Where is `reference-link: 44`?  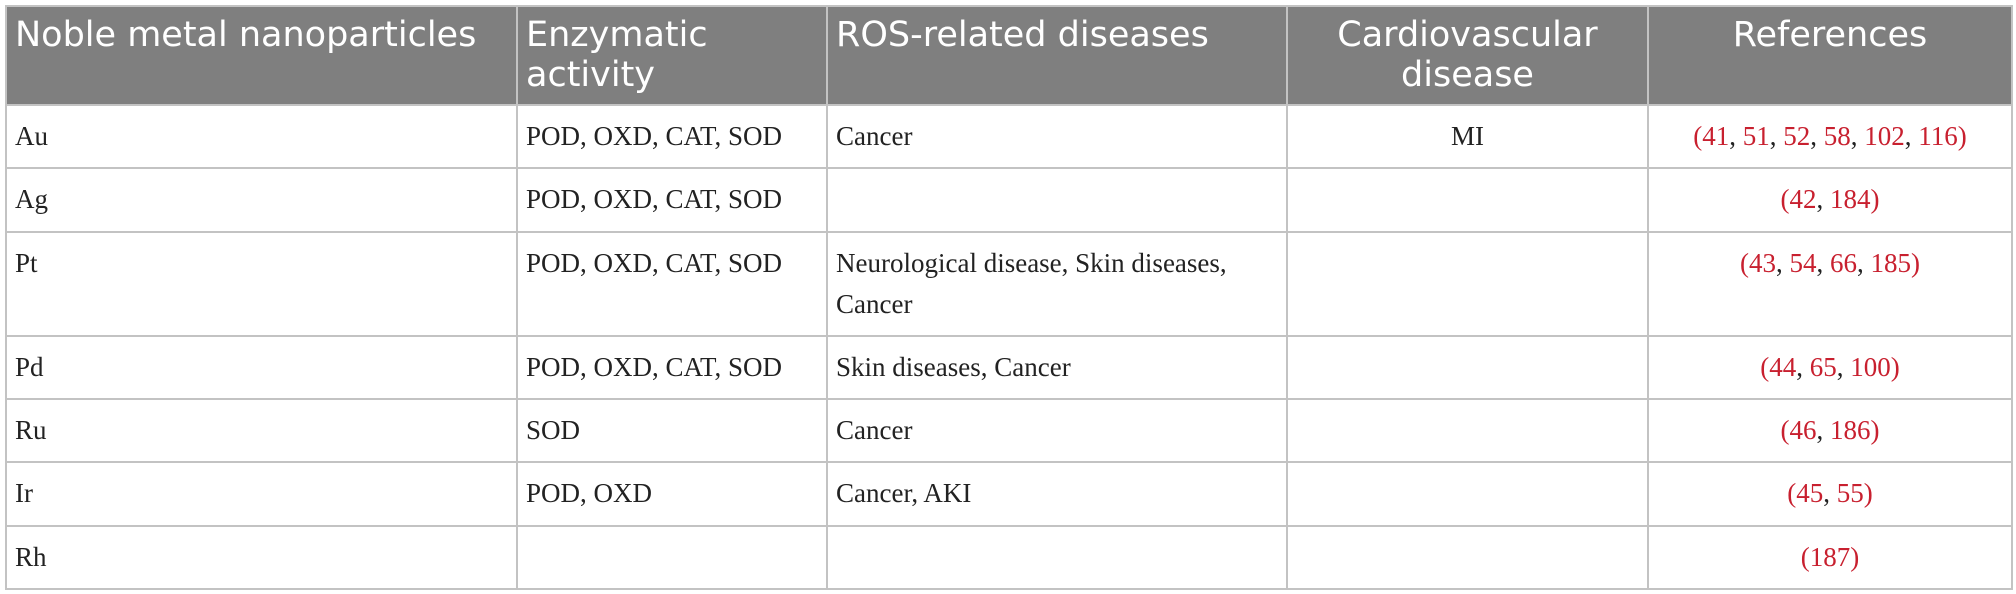 reference-link: 44 is located at coordinates (1783, 366).